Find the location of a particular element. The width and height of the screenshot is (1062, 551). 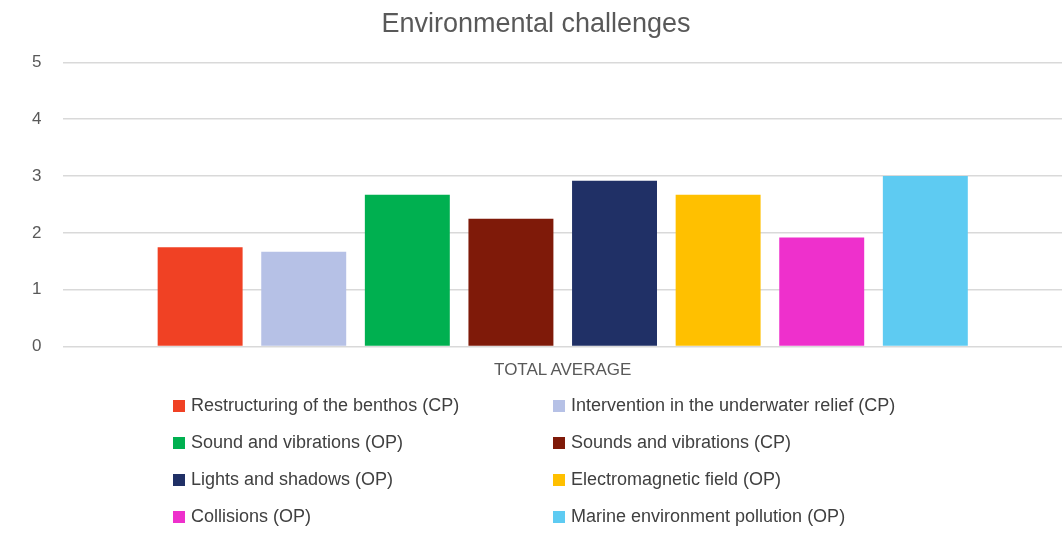

y-tick-label: 2 is located at coordinates (36, 232).